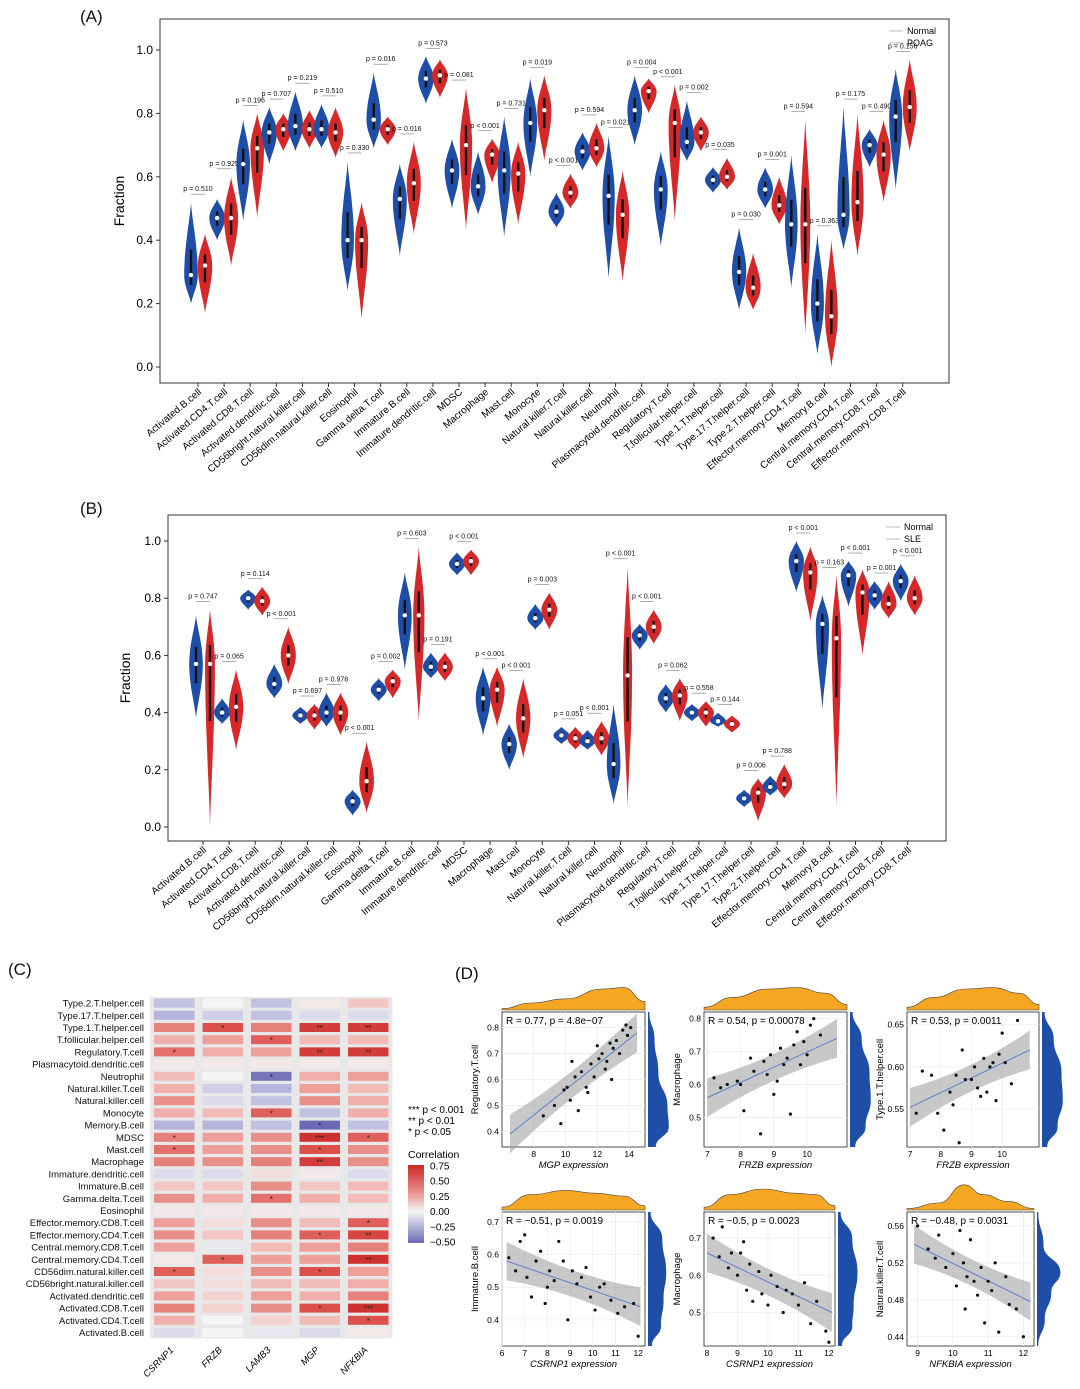 Image resolution: width=1080 pixels, height=1389 pixels. Describe the element at coordinates (20, 969) in the screenshot. I see `panel-label-c: (C)` at that location.